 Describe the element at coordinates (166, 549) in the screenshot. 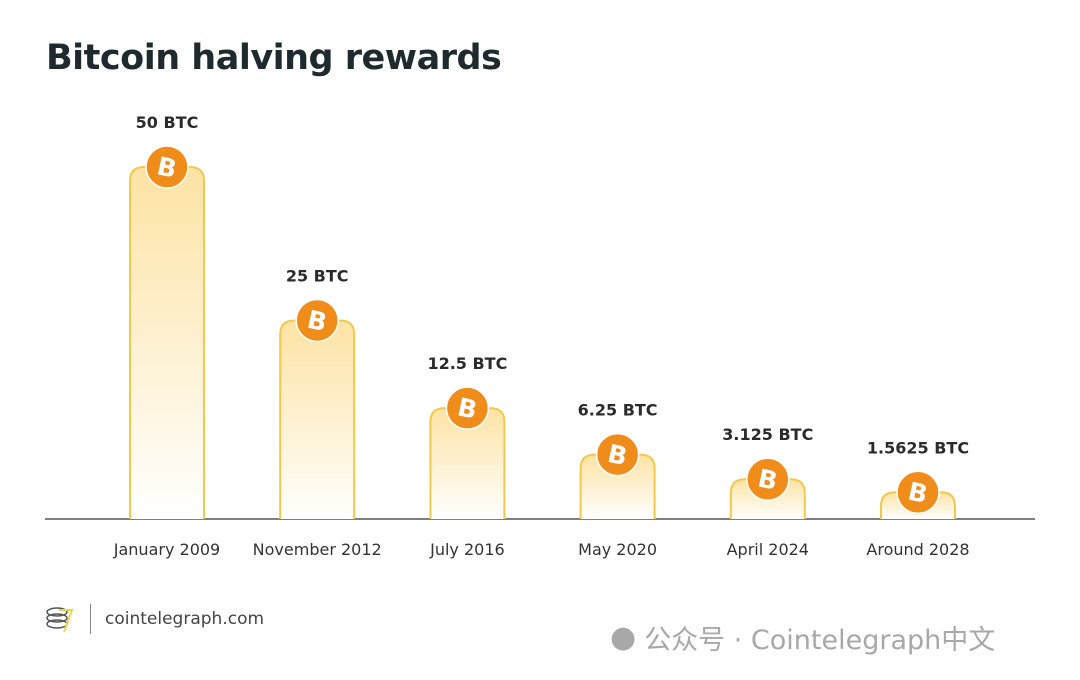

I see `x-tick-label: January 2009` at that location.